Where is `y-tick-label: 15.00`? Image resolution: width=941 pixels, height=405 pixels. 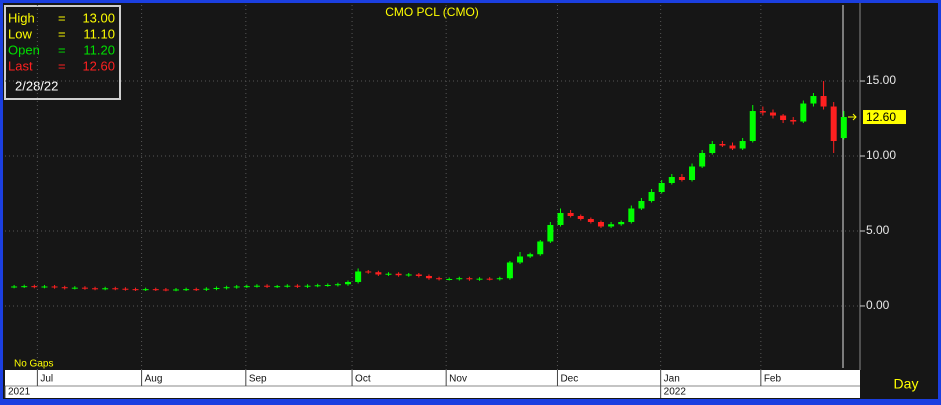
y-tick-label: 15.00 is located at coordinates (881, 80).